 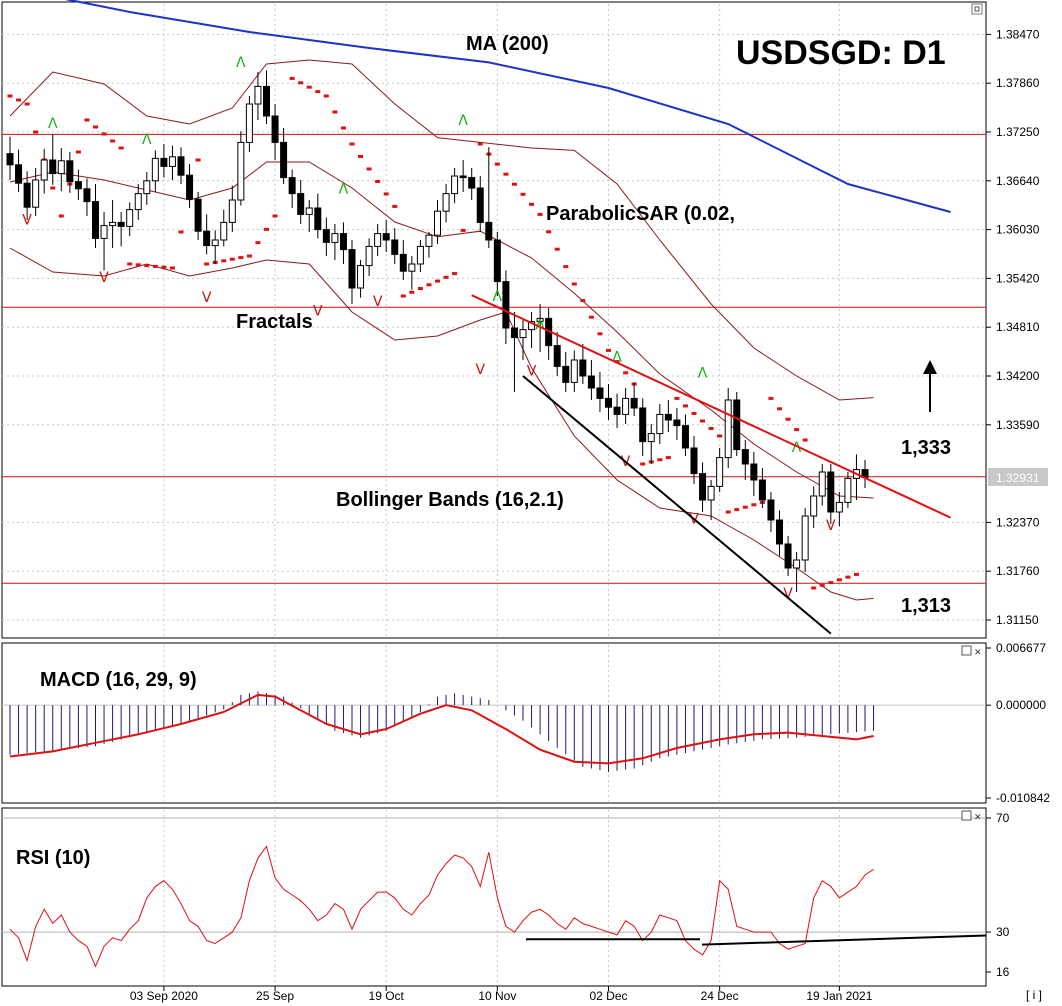 What do you see at coordinates (839, 996) in the screenshot?
I see `time-tick-label: 19 Jan 2021` at bounding box center [839, 996].